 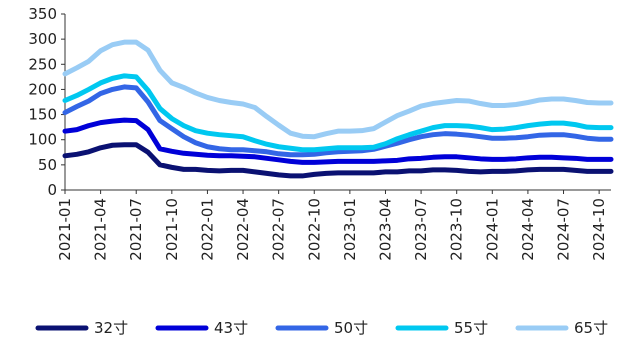 What do you see at coordinates (599, 229) in the screenshot?
I see `x-tick-label: 2024-10` at bounding box center [599, 229].